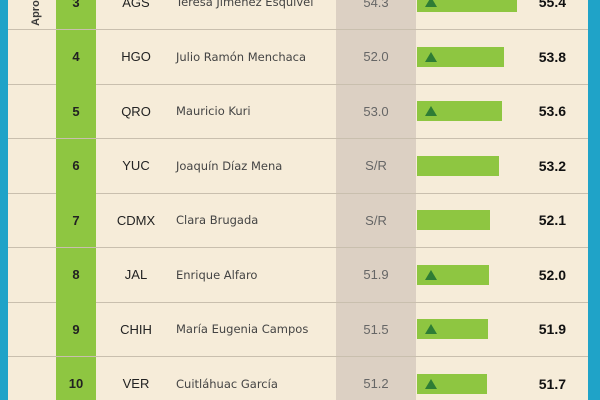  I want to click on previous-value: 54.3, so click(376, 5).